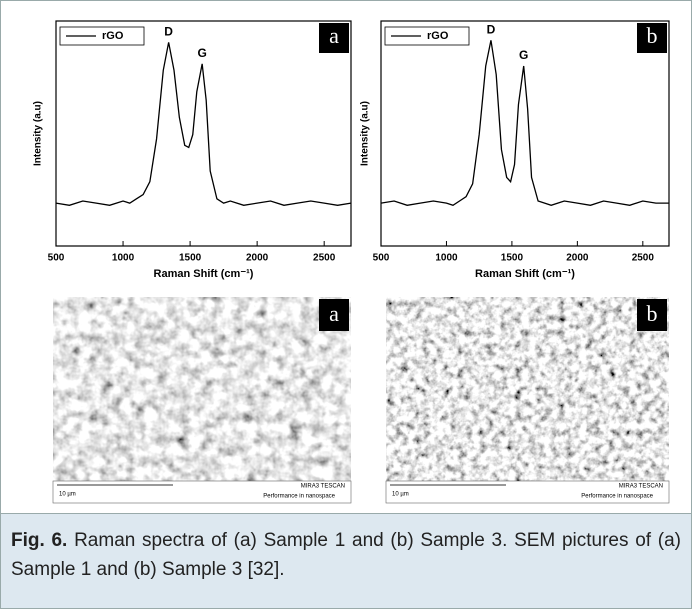 This screenshot has width=692, height=609. I want to click on panel-letter: a, so click(334, 35).